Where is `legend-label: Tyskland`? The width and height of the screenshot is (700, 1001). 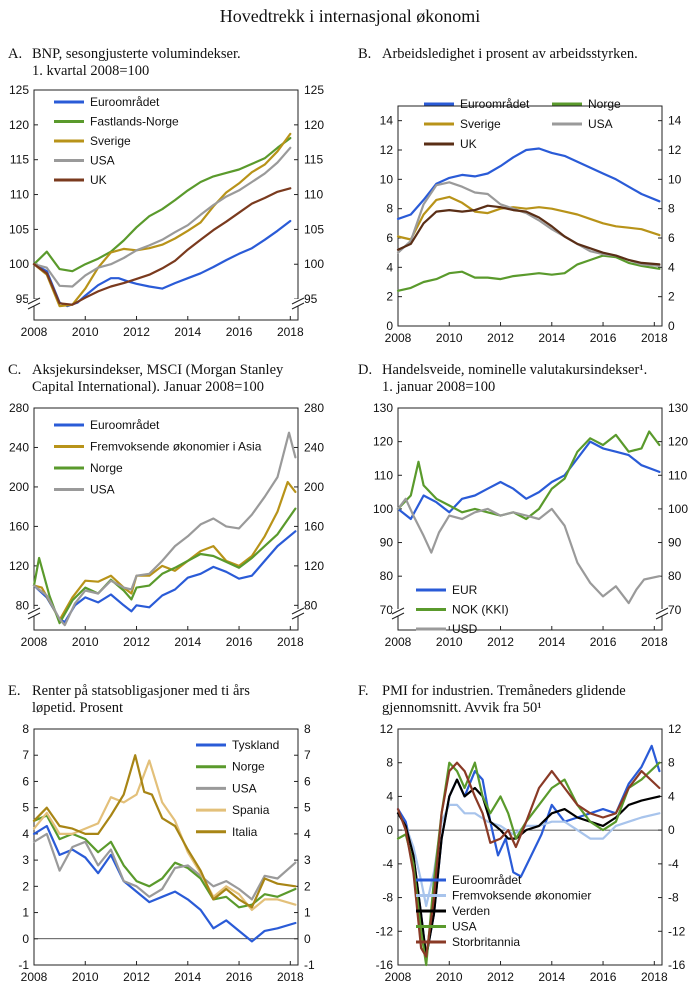 legend-label: Tyskland is located at coordinates (255, 745).